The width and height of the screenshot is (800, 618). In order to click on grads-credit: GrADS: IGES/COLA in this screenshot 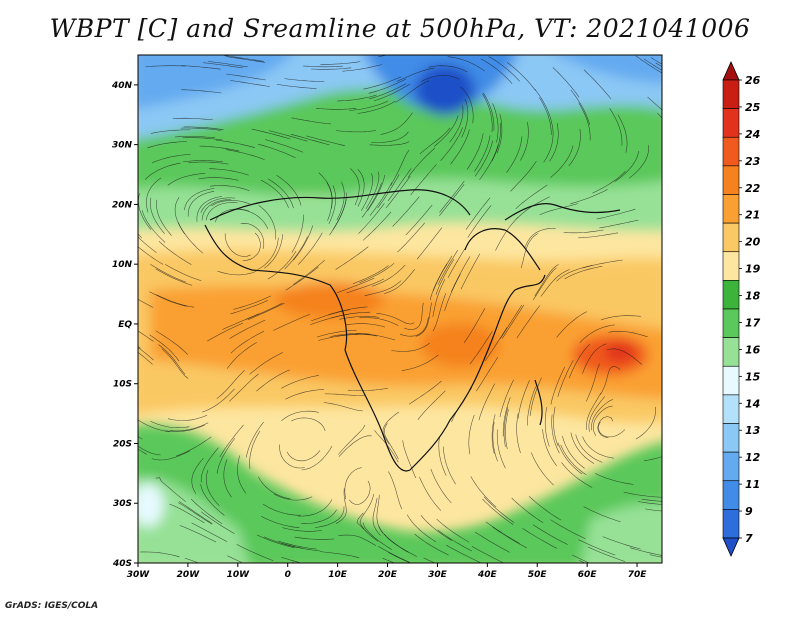, I will do `click(52, 606)`.